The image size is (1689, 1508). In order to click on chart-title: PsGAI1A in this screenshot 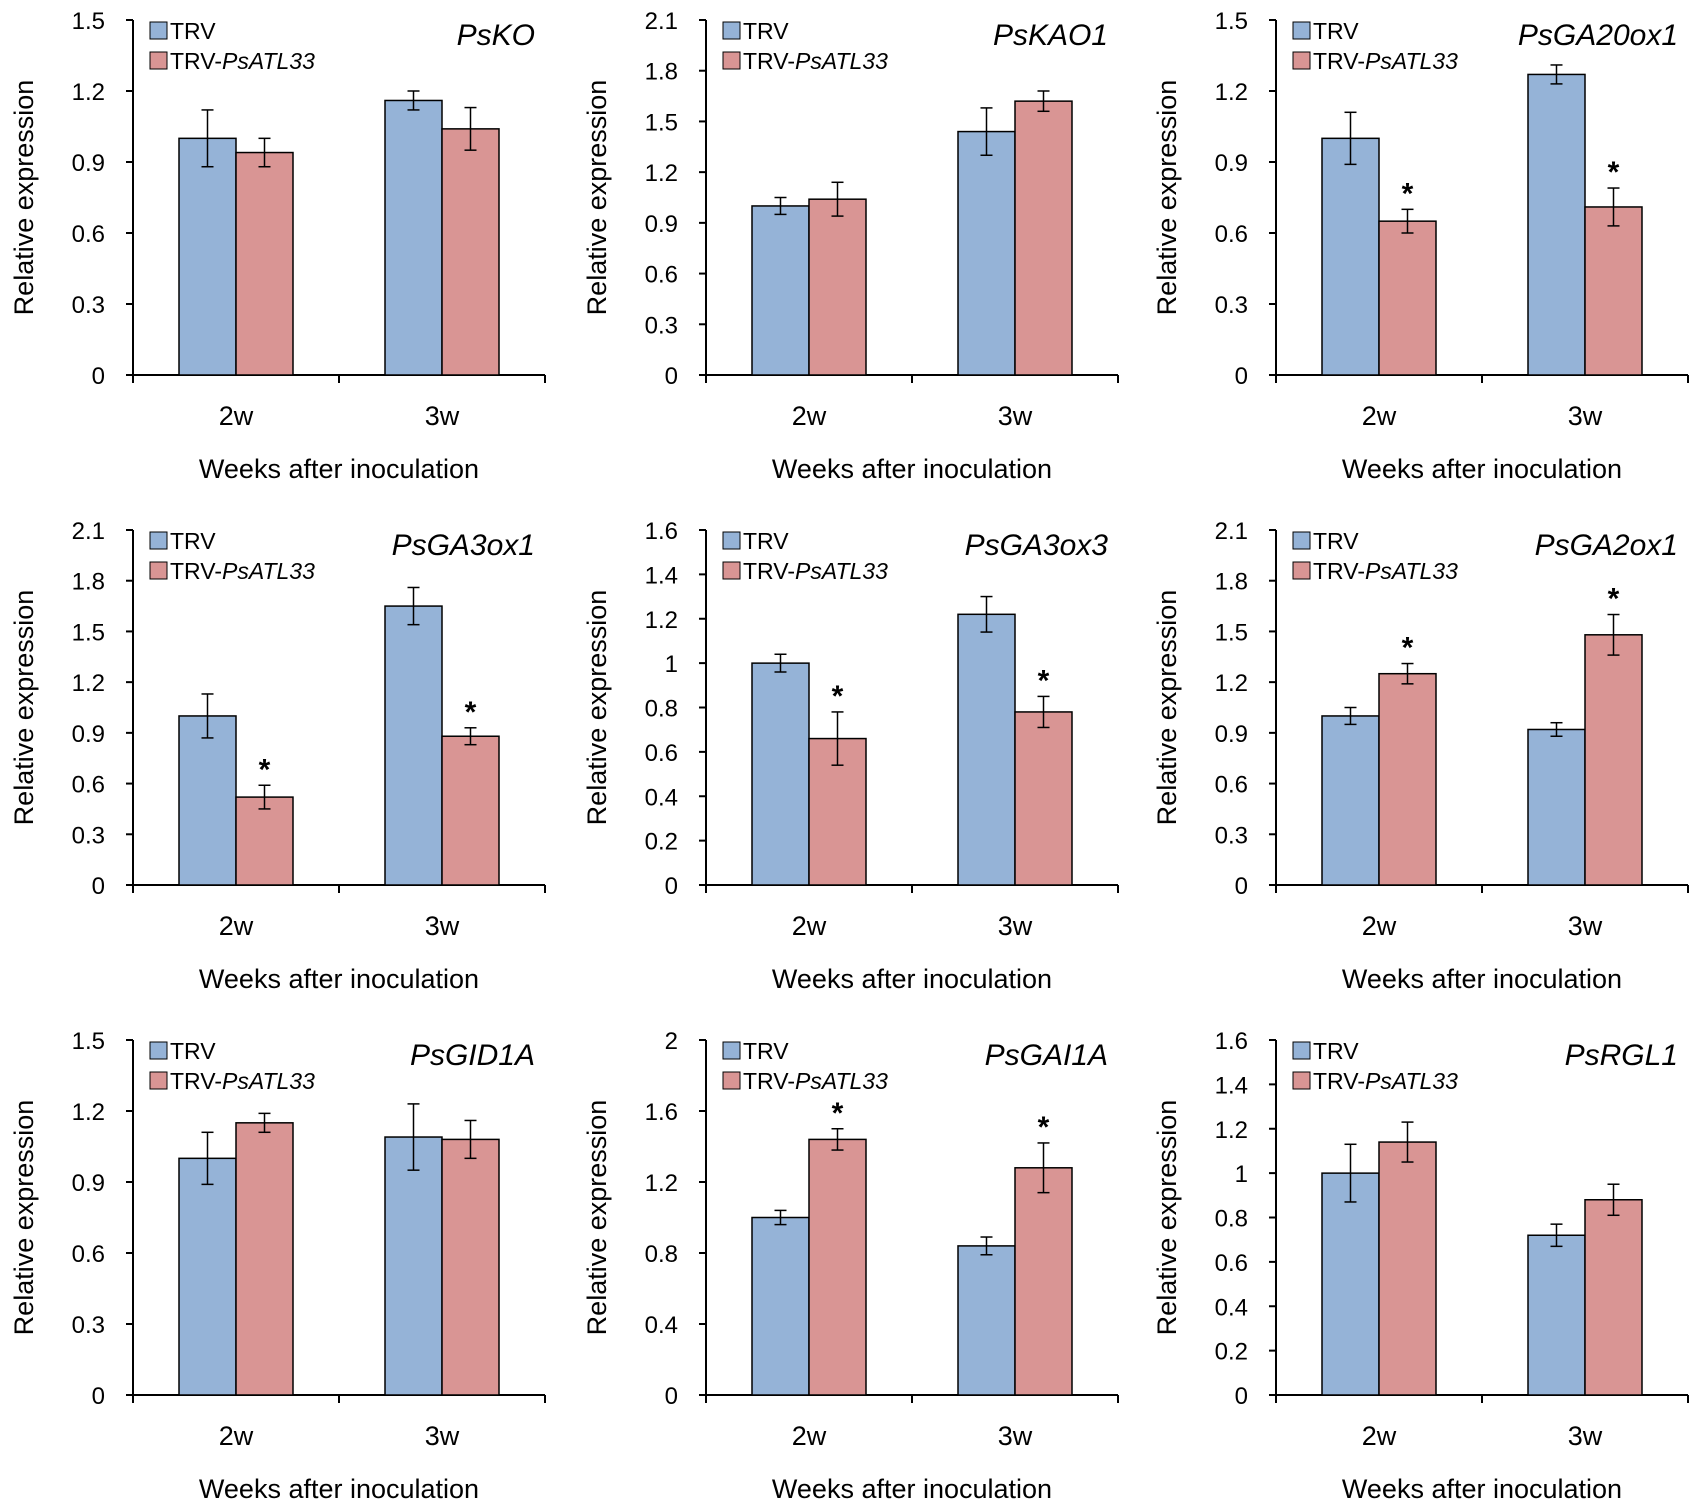, I will do `click(1046, 1055)`.